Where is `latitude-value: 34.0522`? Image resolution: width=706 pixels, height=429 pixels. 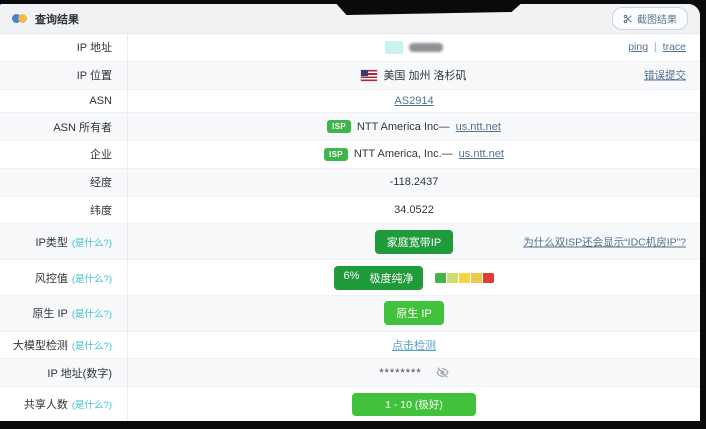 latitude-value: 34.0522 is located at coordinates (414, 209).